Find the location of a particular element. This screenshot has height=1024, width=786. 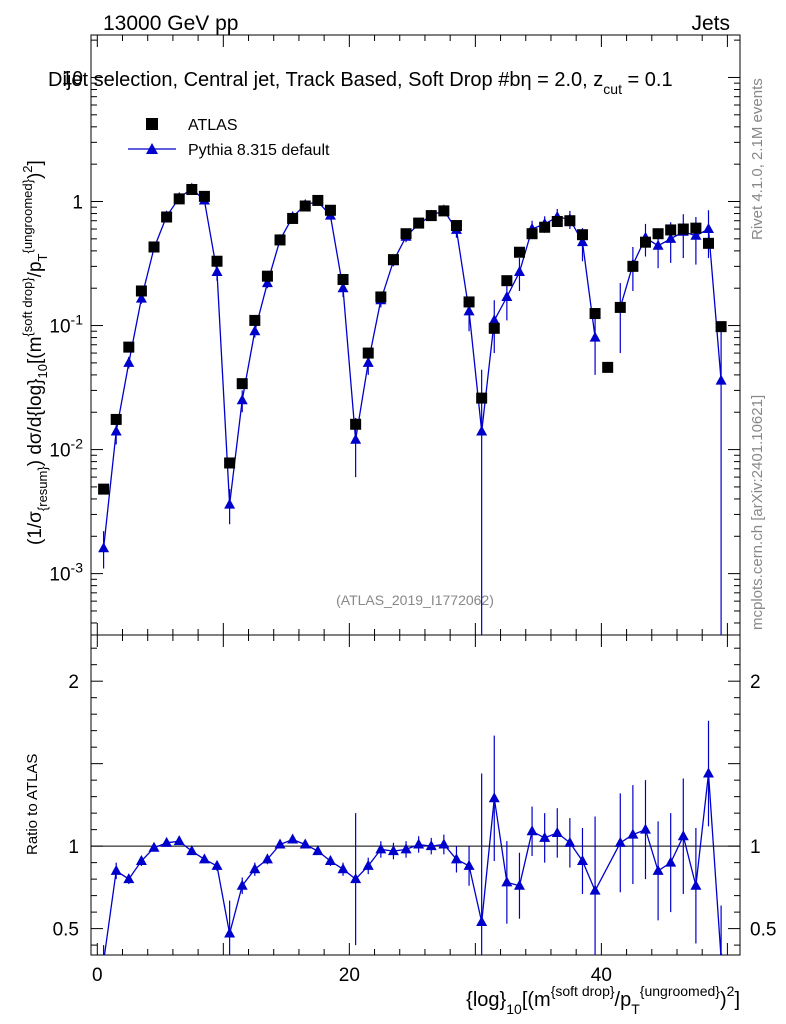

ratio-y-tick-label: 2 is located at coordinates (73, 682).